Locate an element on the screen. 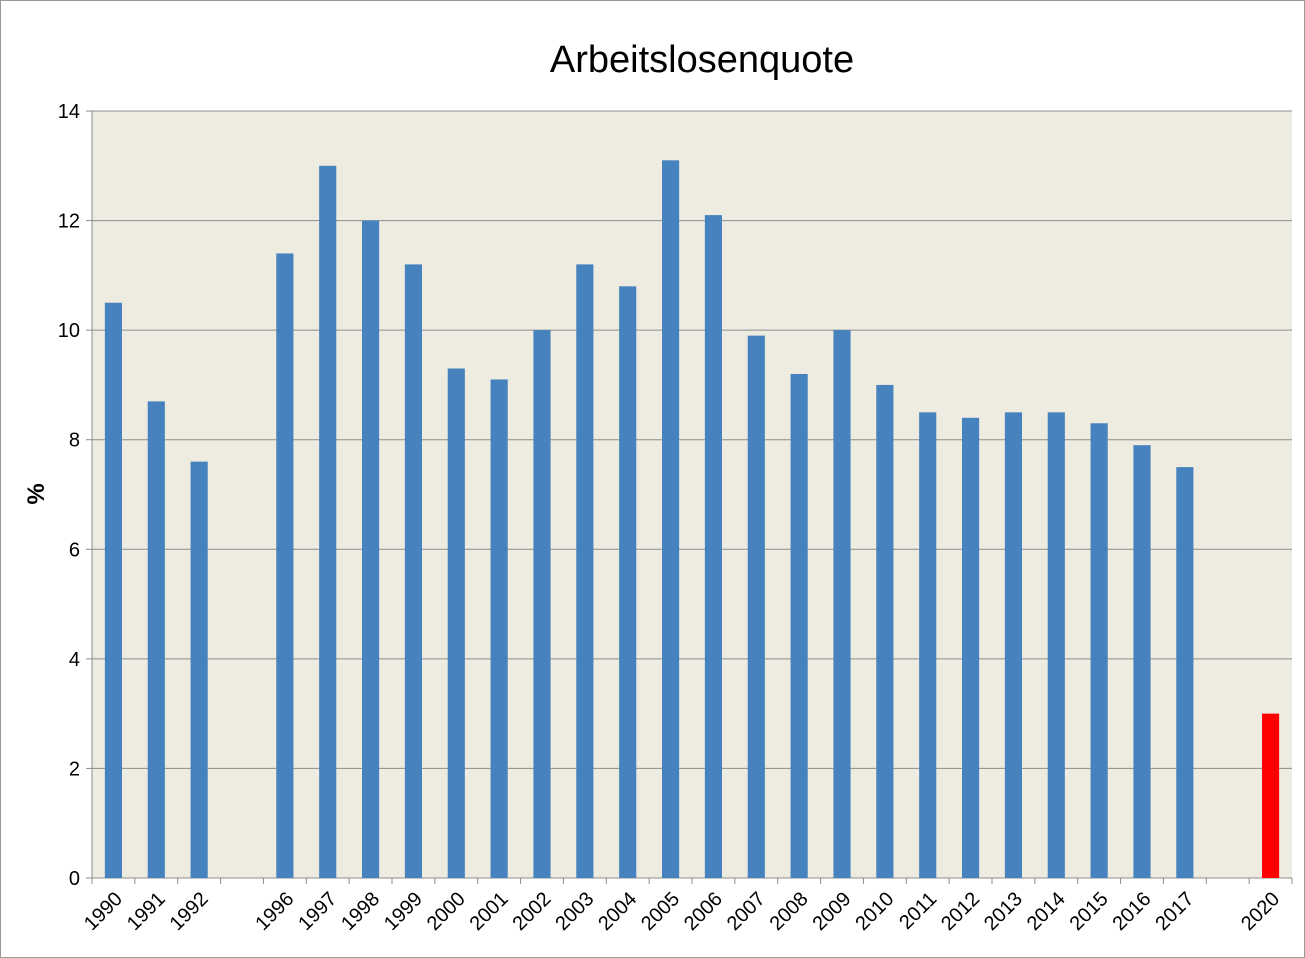 This screenshot has height=958, width=1305. y-tick-label: 4 is located at coordinates (74, 660).